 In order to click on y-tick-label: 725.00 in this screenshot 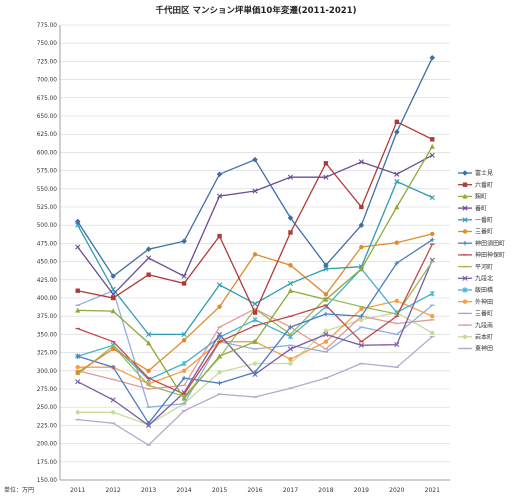, I will do `click(47, 62)`.